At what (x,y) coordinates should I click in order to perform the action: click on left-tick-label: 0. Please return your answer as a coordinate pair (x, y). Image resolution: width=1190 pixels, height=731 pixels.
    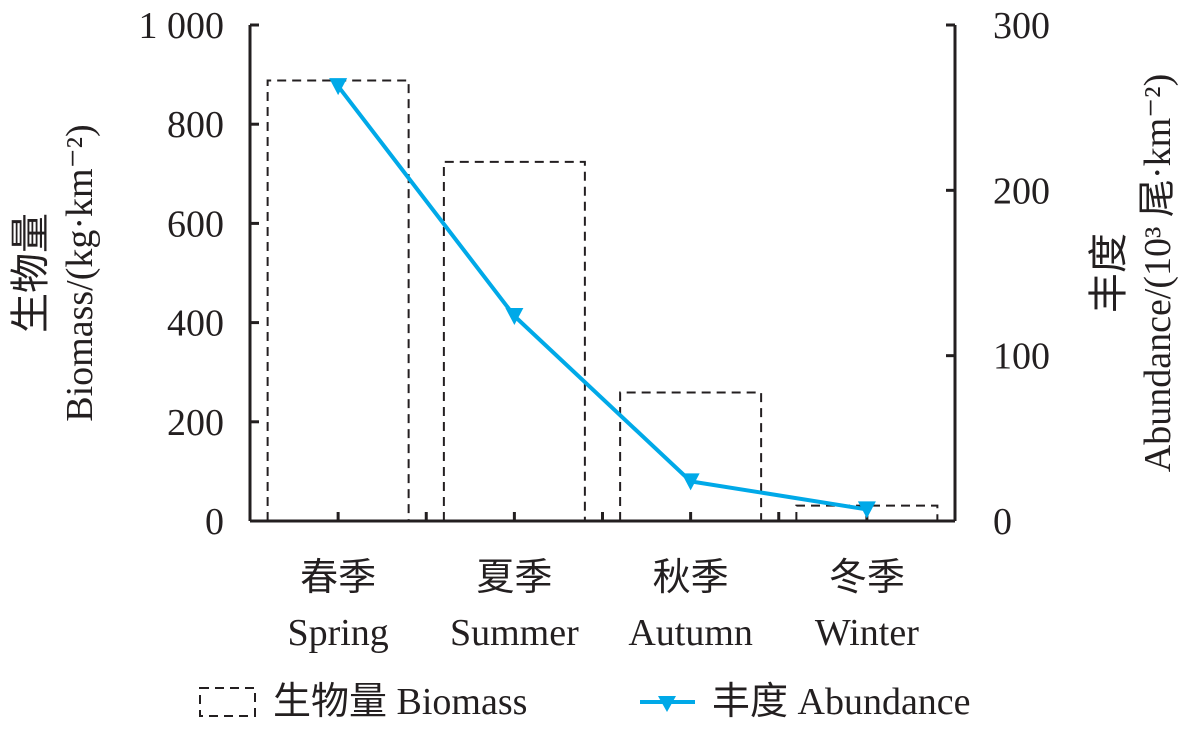
    Looking at the image, I should click on (214, 522).